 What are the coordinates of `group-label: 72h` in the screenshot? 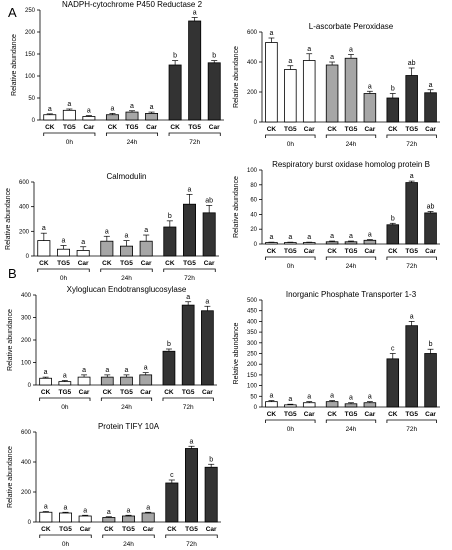 It's located at (194, 142).